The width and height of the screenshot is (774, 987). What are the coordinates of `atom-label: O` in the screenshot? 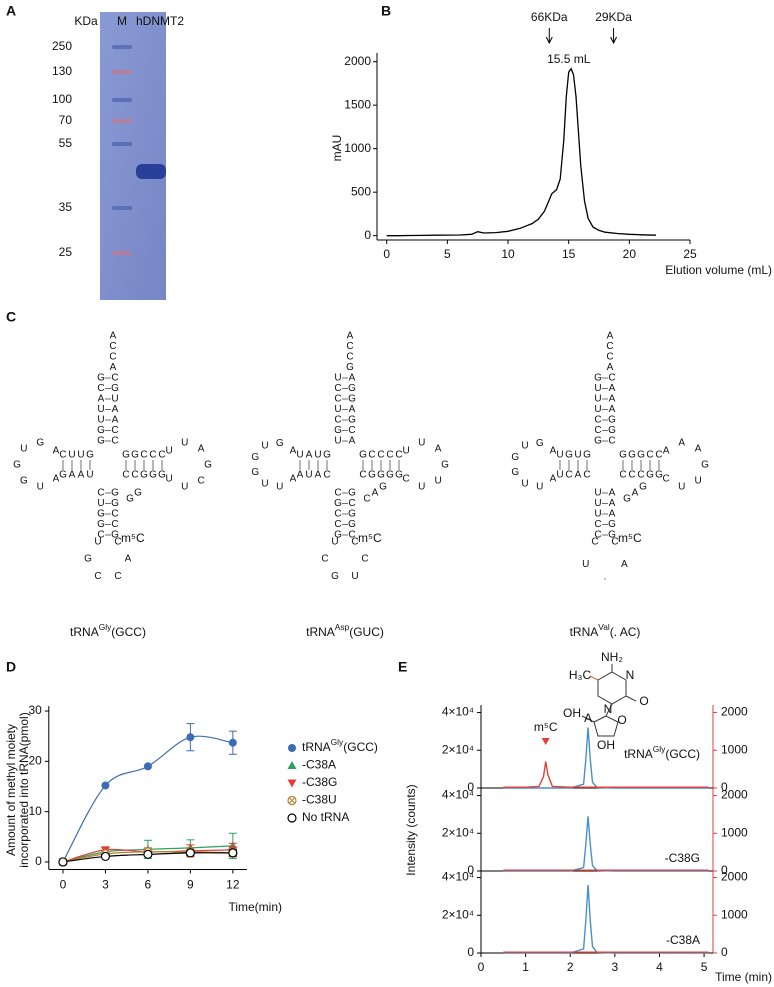 It's located at (621, 720).